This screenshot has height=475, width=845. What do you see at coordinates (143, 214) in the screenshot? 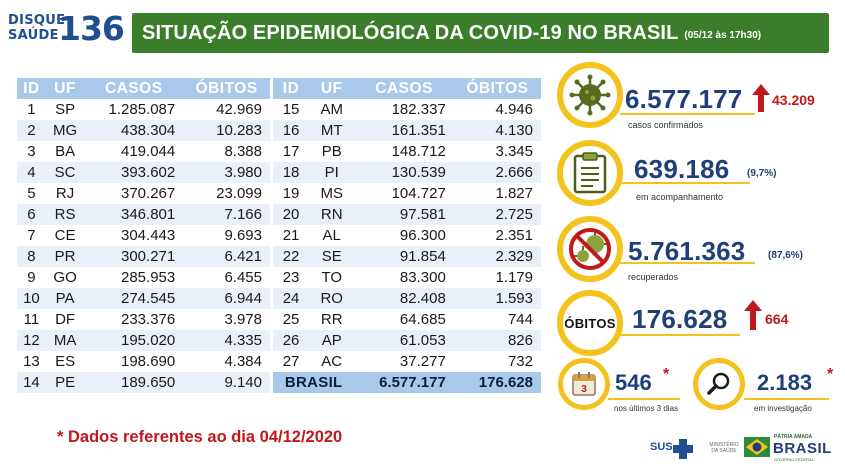
I see `table-row: 6 RS 346.801 7.166` at bounding box center [143, 214].